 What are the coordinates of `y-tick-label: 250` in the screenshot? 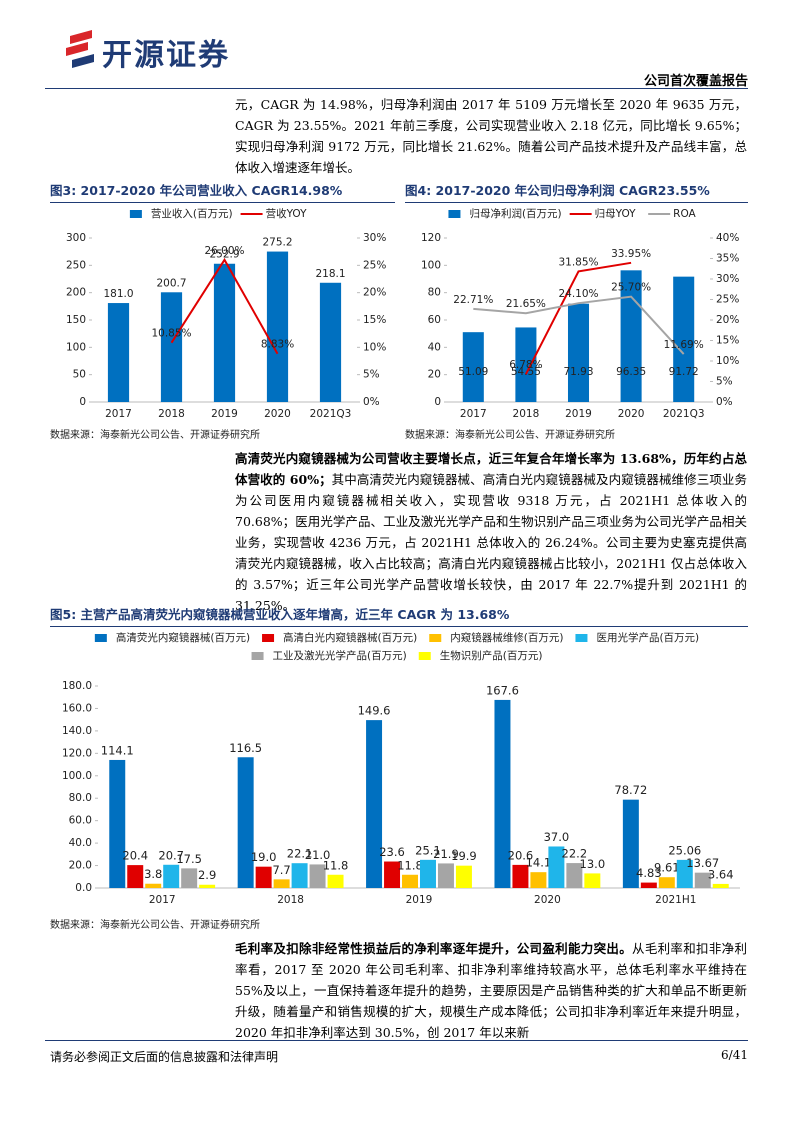 It's located at (76, 265).